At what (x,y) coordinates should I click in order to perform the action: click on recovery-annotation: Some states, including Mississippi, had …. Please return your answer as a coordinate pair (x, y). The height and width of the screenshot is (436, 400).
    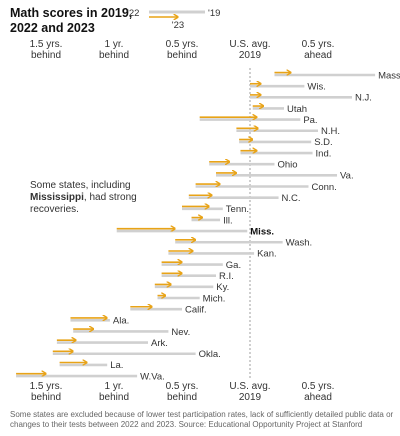
    Looking at the image, I should click on (83, 197).